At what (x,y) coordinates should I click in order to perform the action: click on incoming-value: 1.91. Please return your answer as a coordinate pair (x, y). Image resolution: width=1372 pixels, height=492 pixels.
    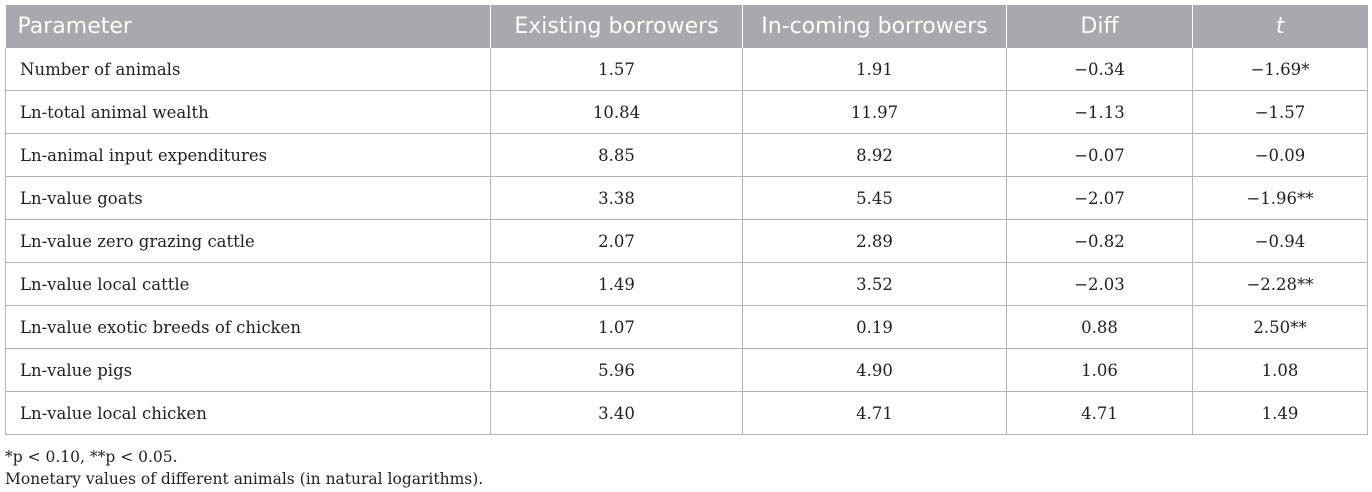
    Looking at the image, I should click on (874, 69).